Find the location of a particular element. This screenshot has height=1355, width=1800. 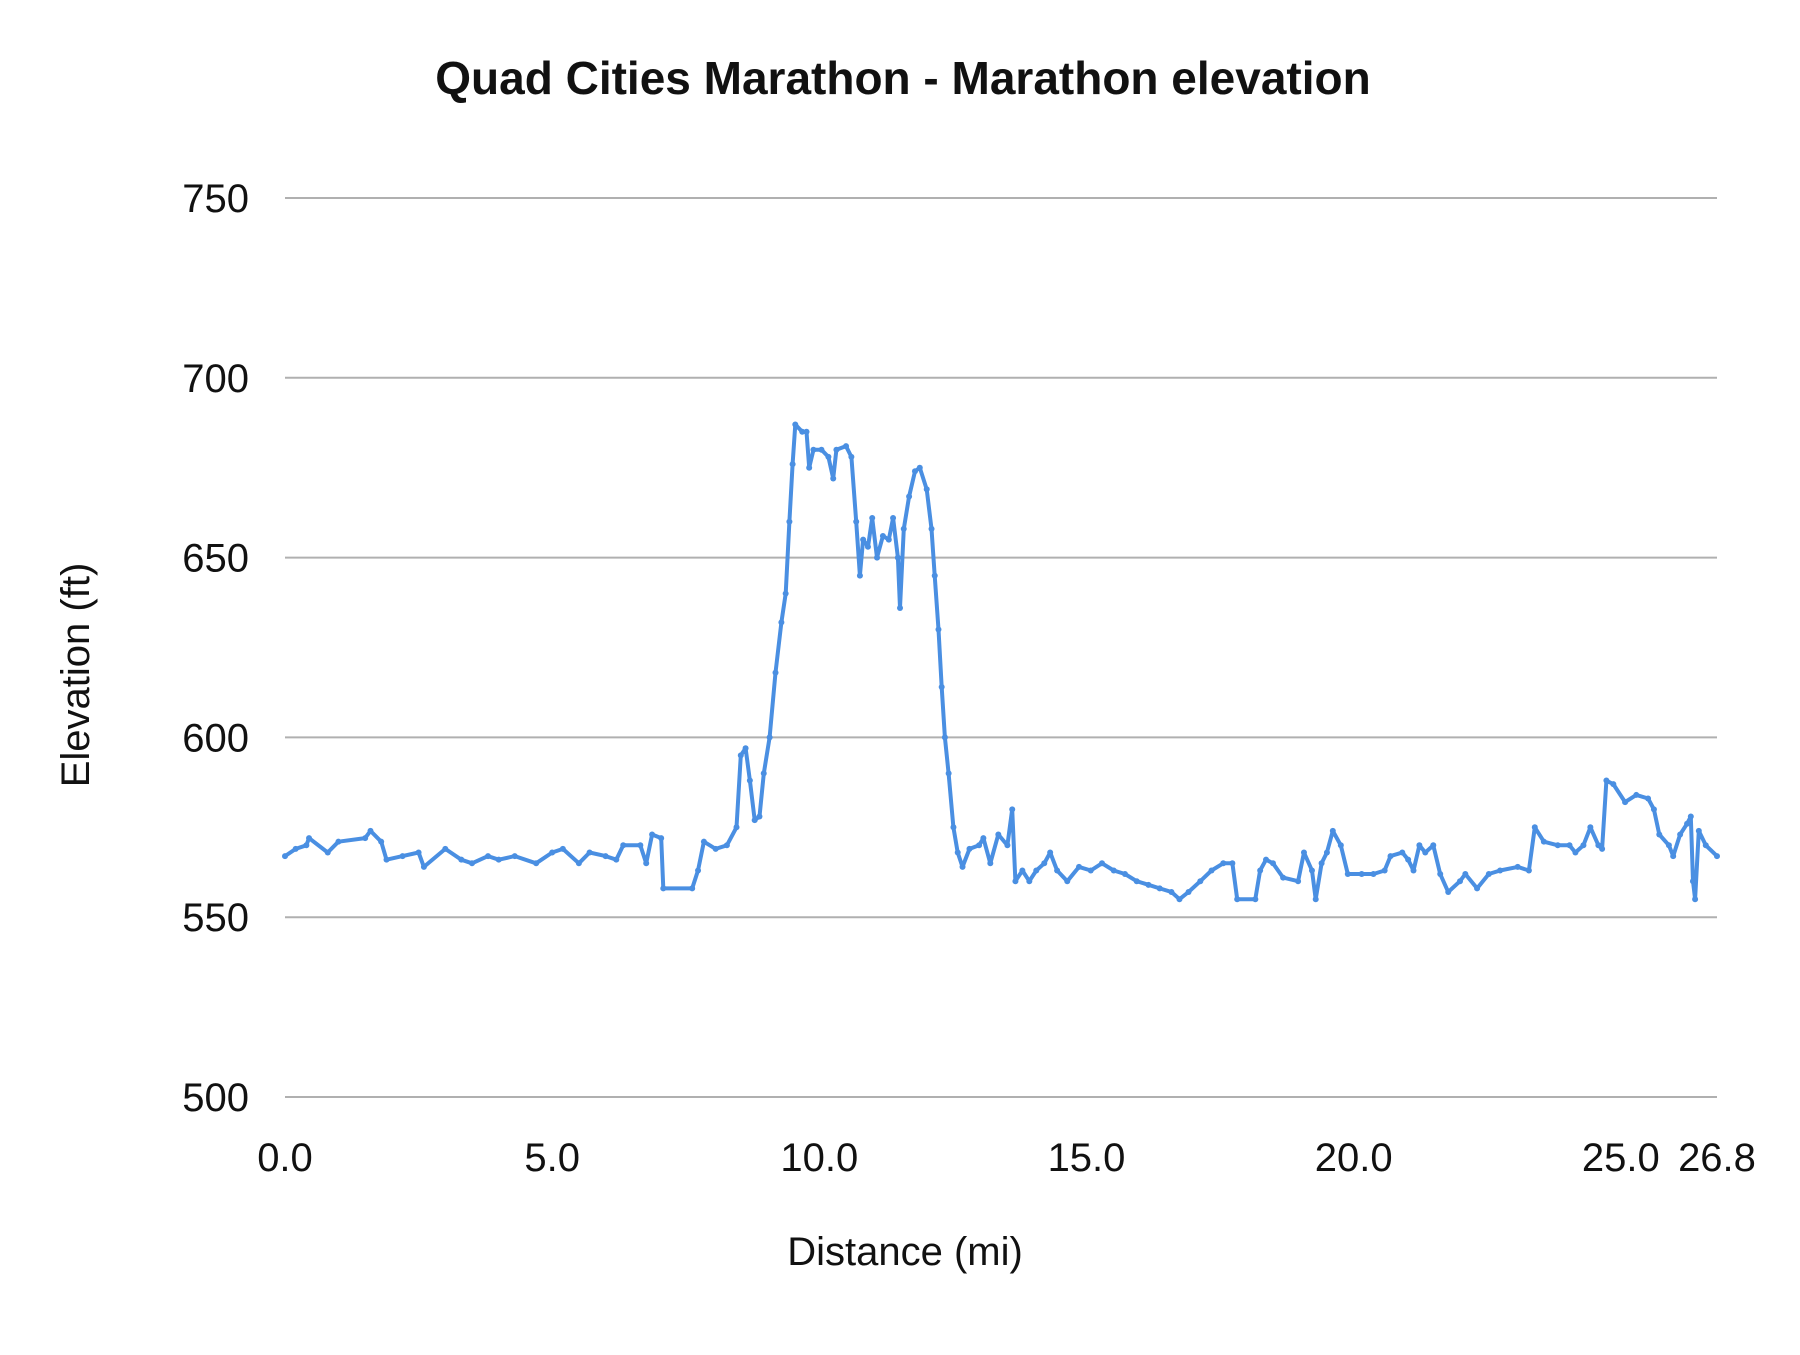

x-tick-label: 10.0 is located at coordinates (819, 1158).